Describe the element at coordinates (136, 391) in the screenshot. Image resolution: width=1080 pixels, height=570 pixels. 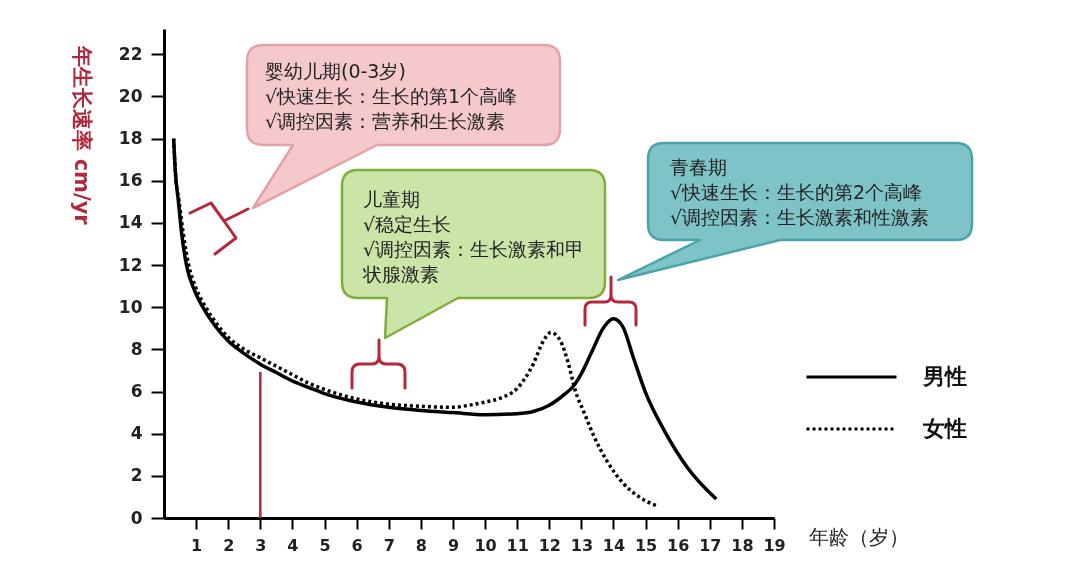
I see `y-tick-label: 6` at that location.